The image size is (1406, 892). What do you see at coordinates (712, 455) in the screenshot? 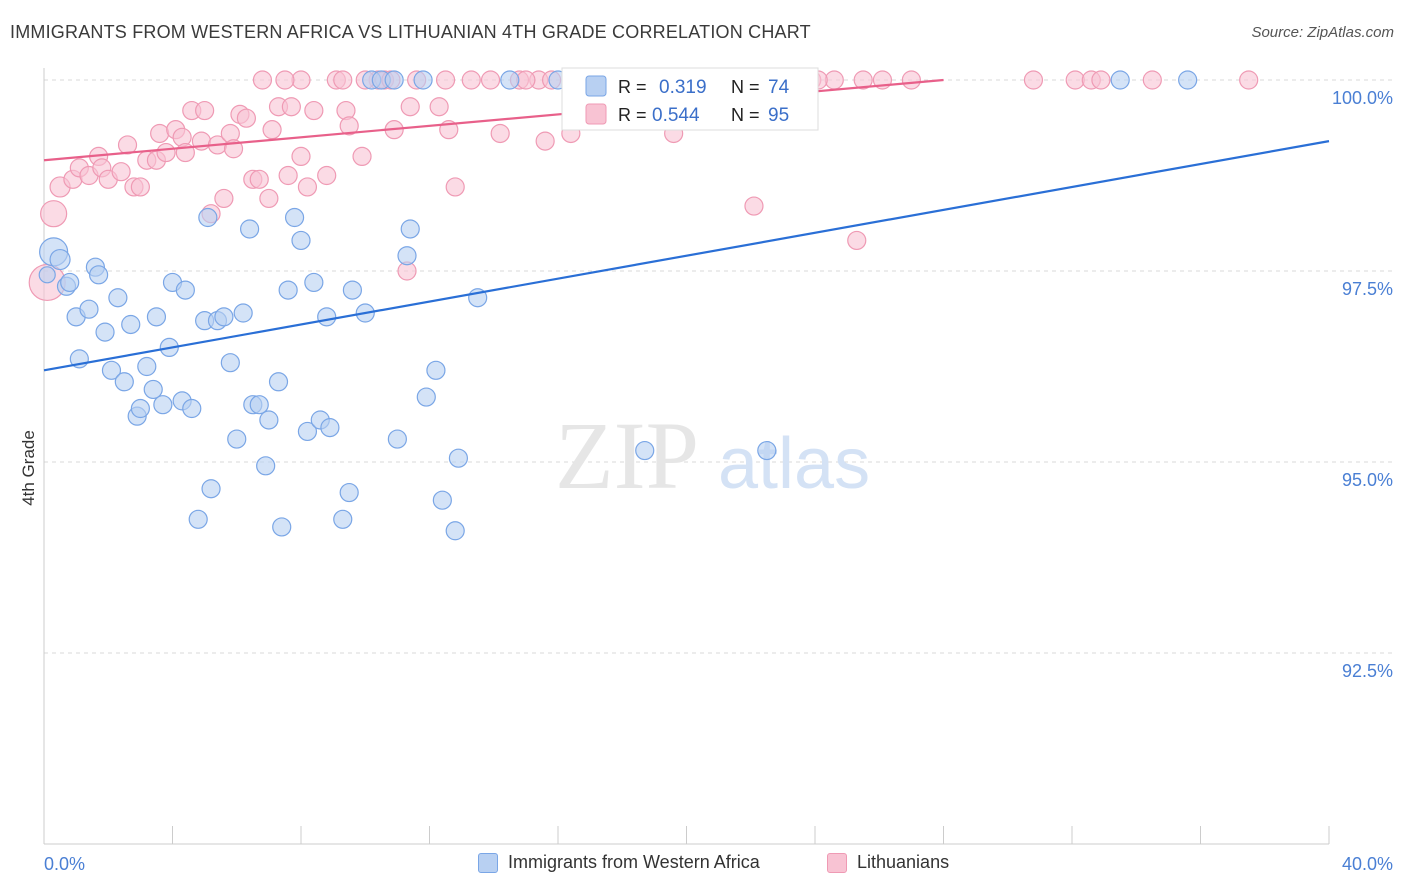
I see `watermark: ZIP atlas` at bounding box center [712, 455].